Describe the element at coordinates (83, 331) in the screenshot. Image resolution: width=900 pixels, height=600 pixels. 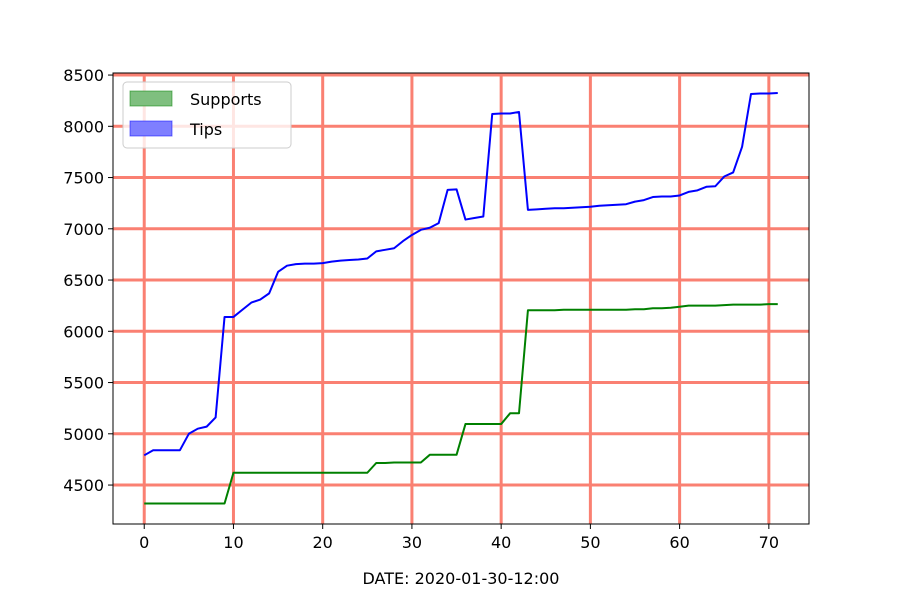
I see `y-tick-label: 6000` at that location.